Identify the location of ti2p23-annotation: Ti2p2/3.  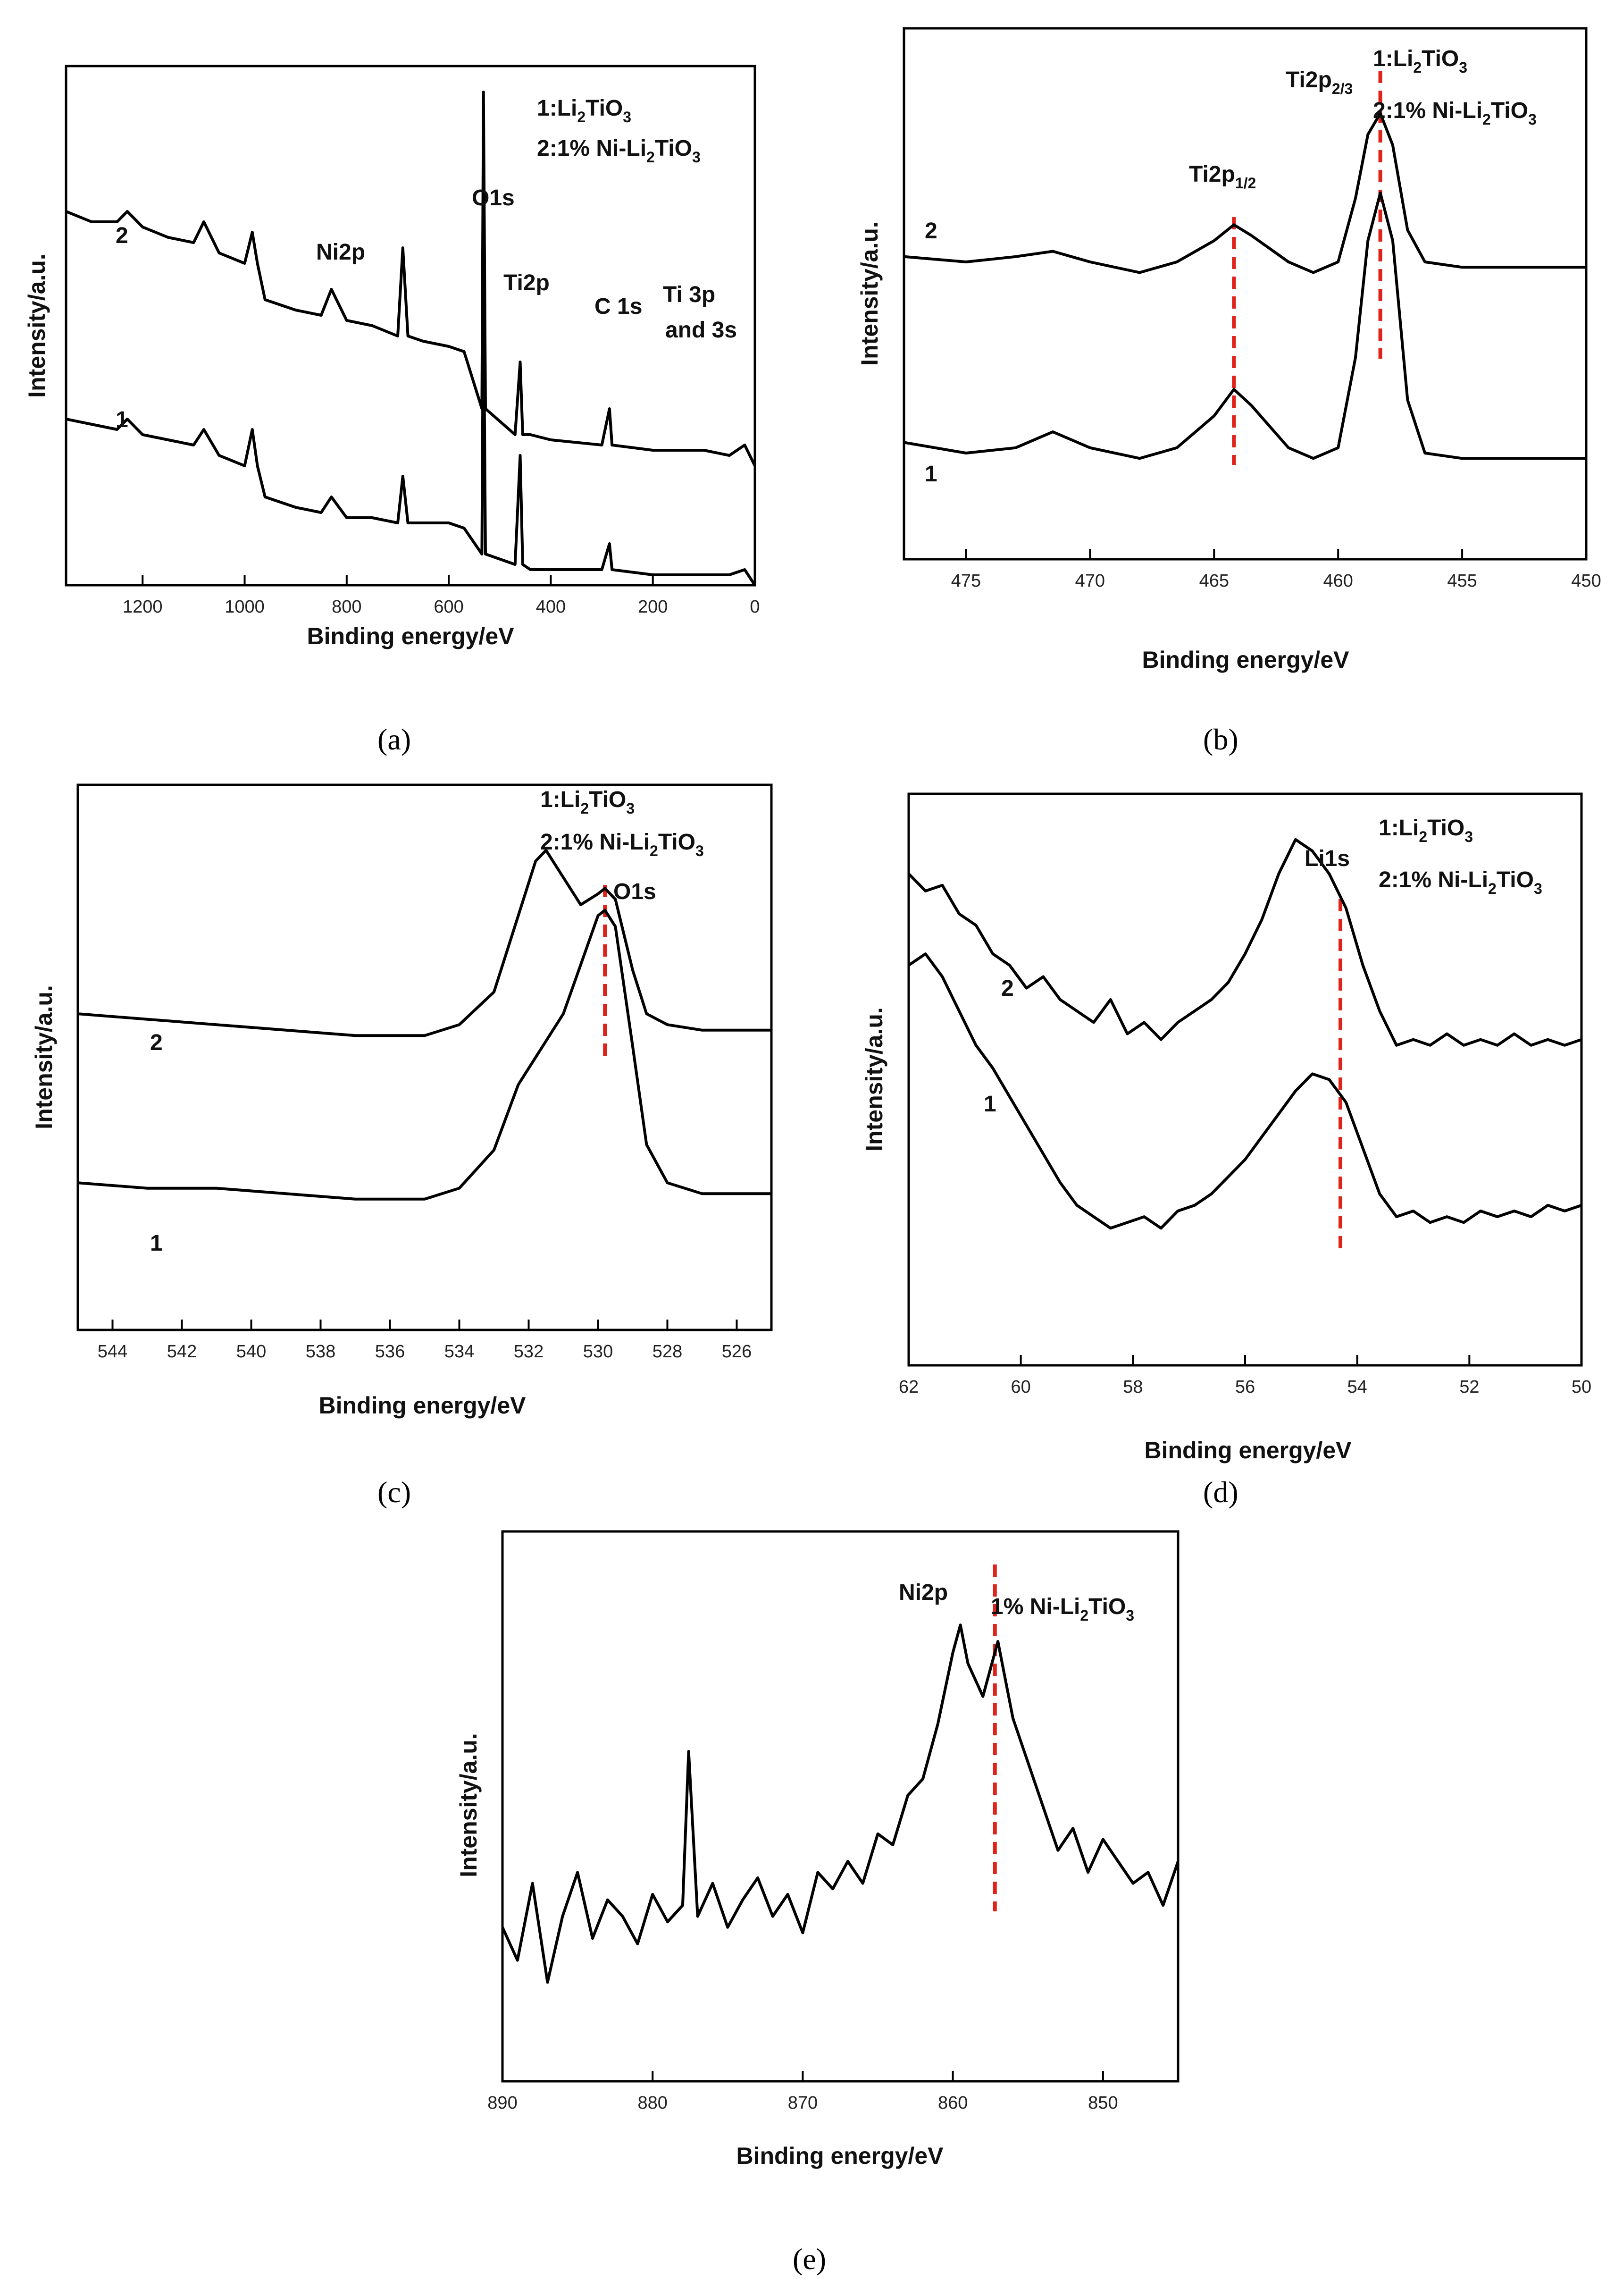
(1319, 82).